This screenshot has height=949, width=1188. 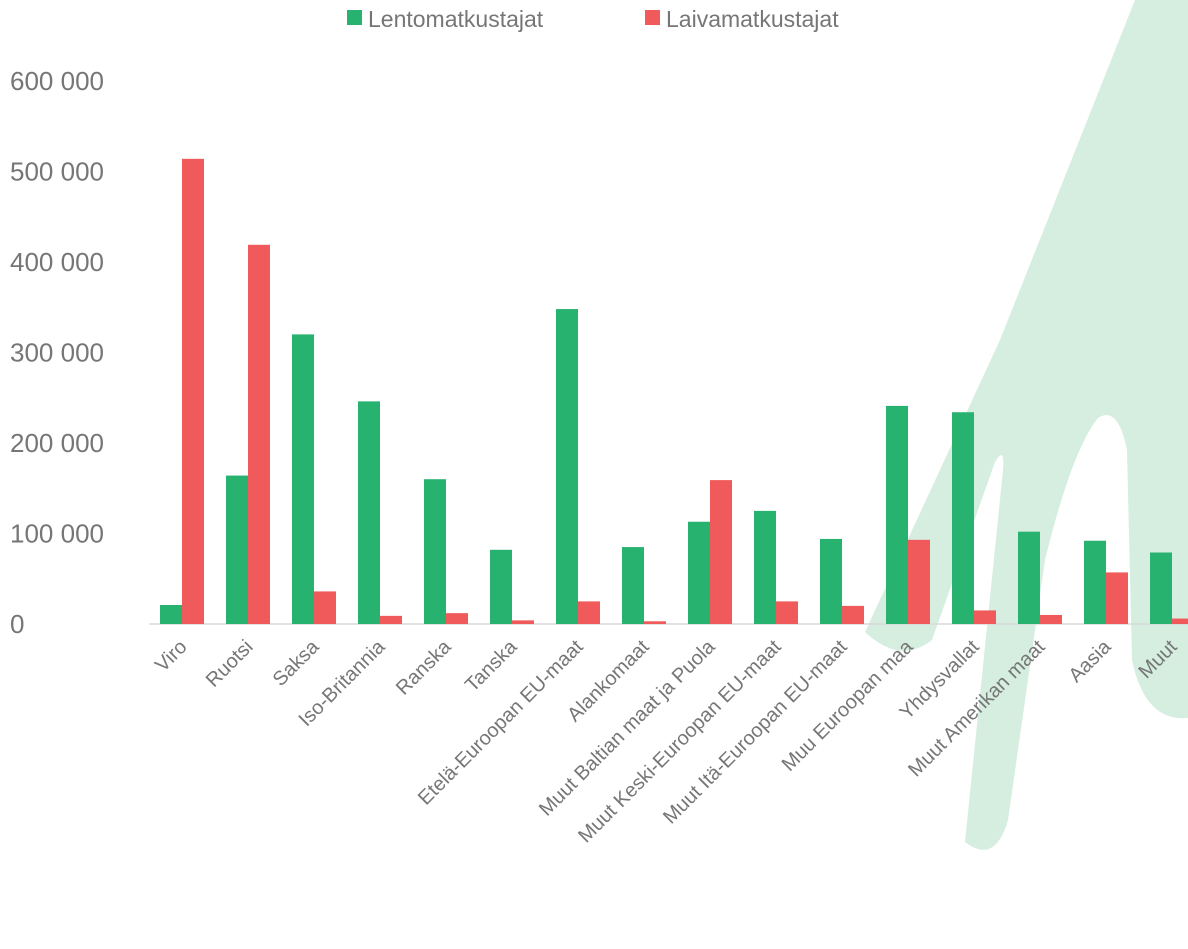 What do you see at coordinates (57, 172) in the screenshot?
I see `y-tick-label: 500 000` at bounding box center [57, 172].